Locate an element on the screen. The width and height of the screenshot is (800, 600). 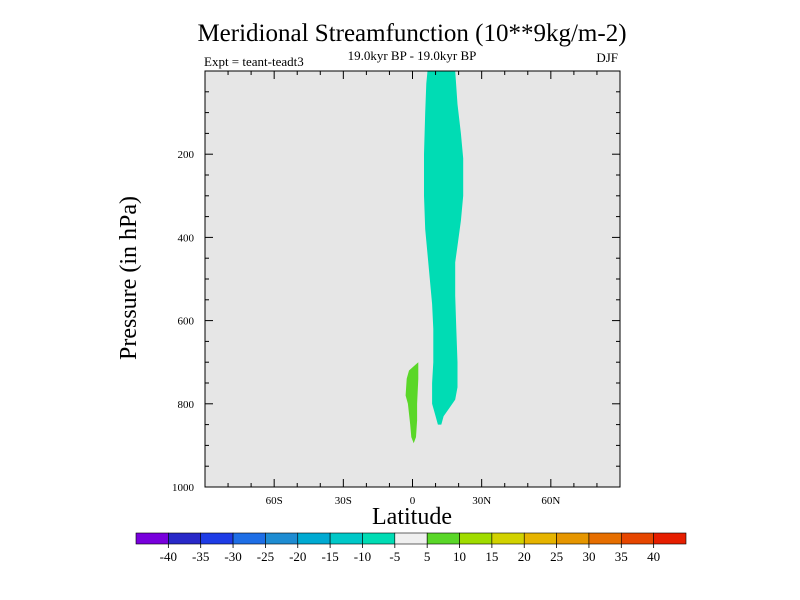
colorbar-label: -30 is located at coordinates (232, 556).